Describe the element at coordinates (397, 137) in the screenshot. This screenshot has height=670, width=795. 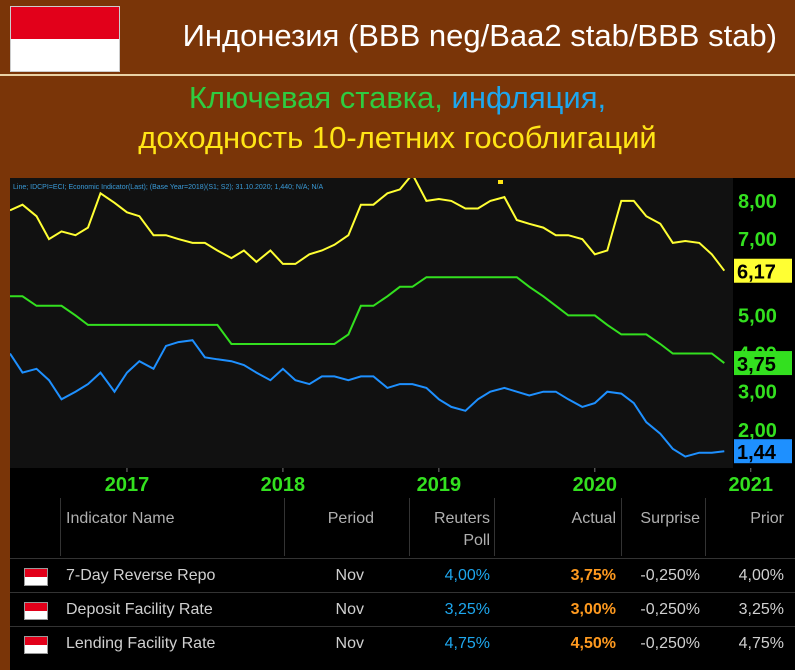
I see `subtitle-bond-yield: доходность 10-летних гособлигаций` at that location.